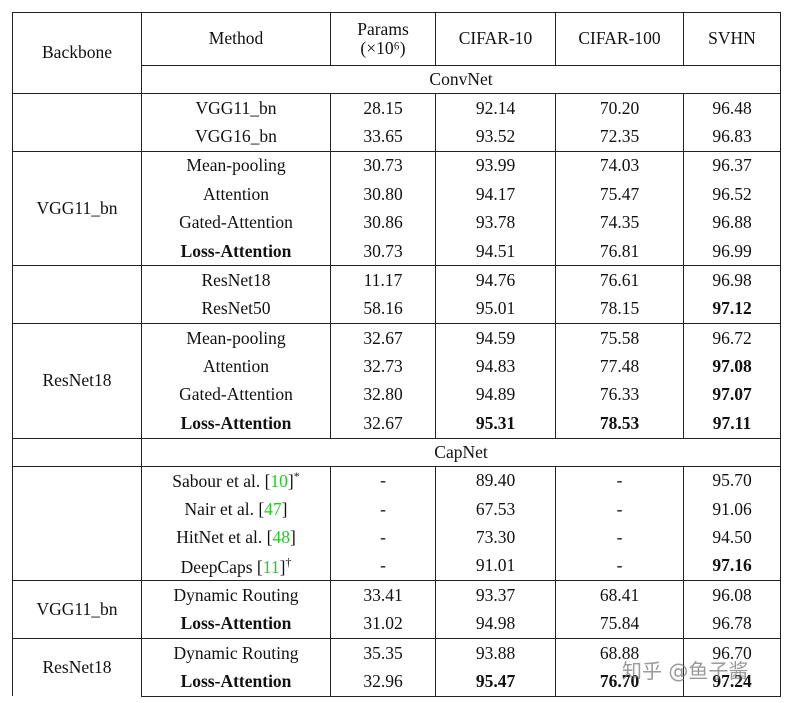  I want to click on table-row: Nair et al. [47] -67.53-91.06, so click(397, 509).